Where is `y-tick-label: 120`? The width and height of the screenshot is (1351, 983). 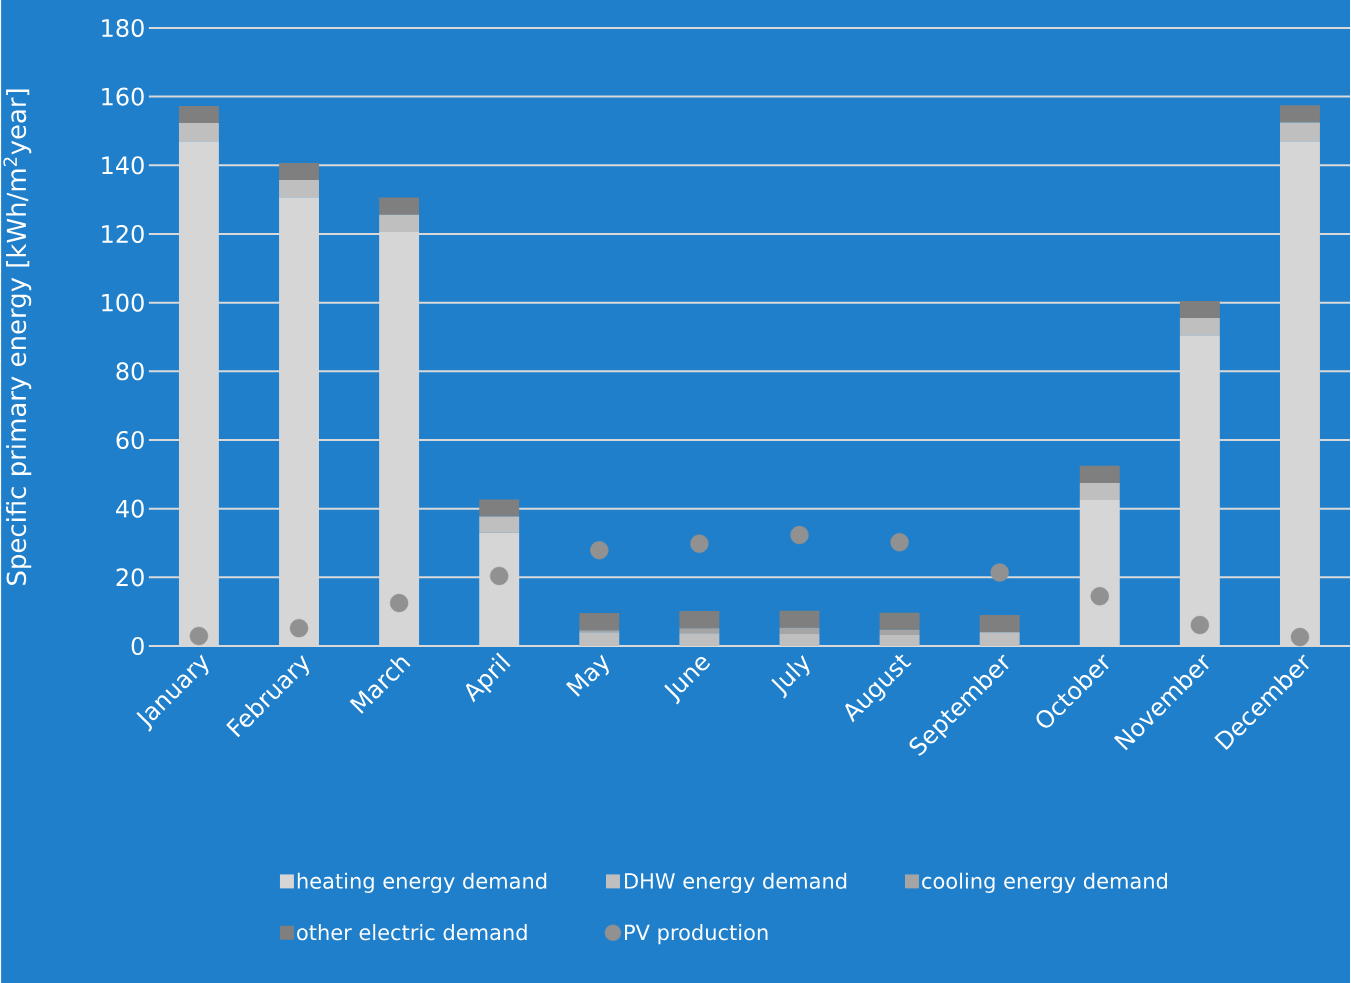
y-tick-label: 120 is located at coordinates (123, 233).